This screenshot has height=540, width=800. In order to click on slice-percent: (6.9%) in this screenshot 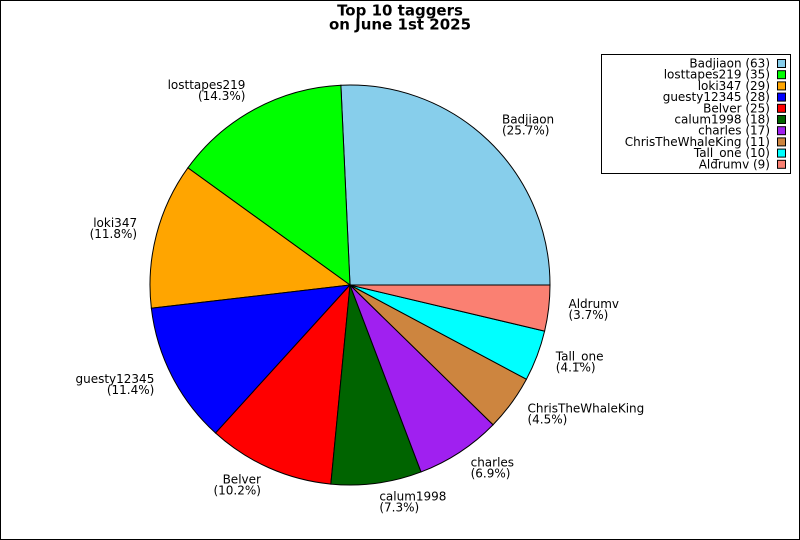, I will do `click(491, 473)`.